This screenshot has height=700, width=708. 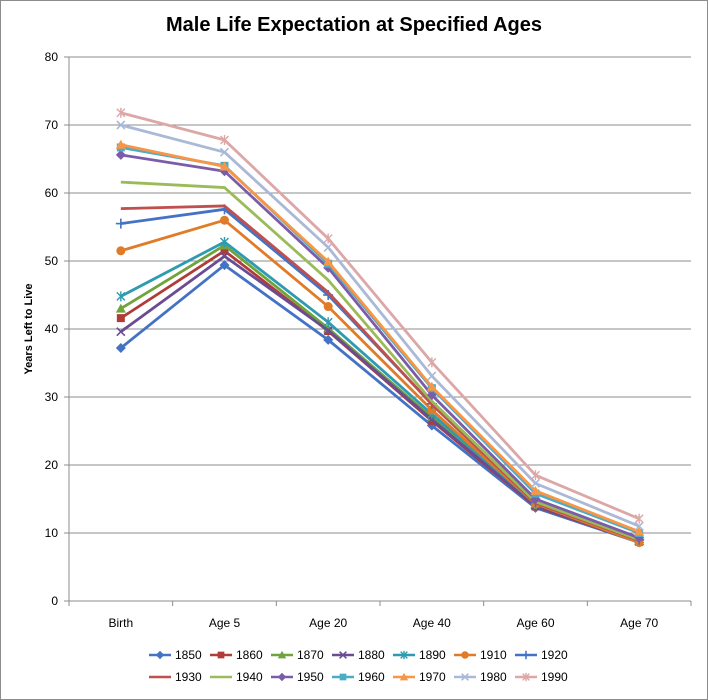 I want to click on legend-item-1990: 1990, so click(x=544, y=677).